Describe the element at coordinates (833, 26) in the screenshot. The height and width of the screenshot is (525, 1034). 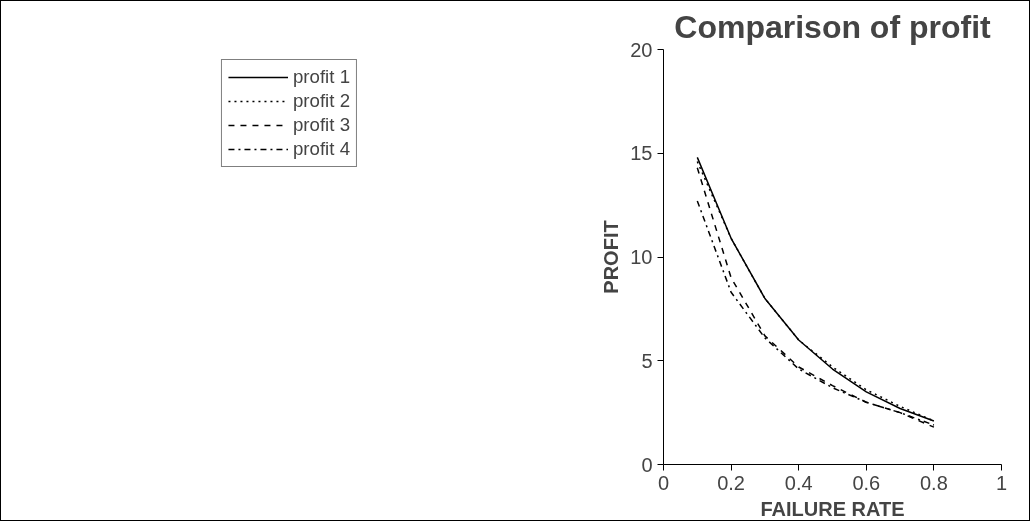
I see `chart-title: Comparison of profit` at that location.